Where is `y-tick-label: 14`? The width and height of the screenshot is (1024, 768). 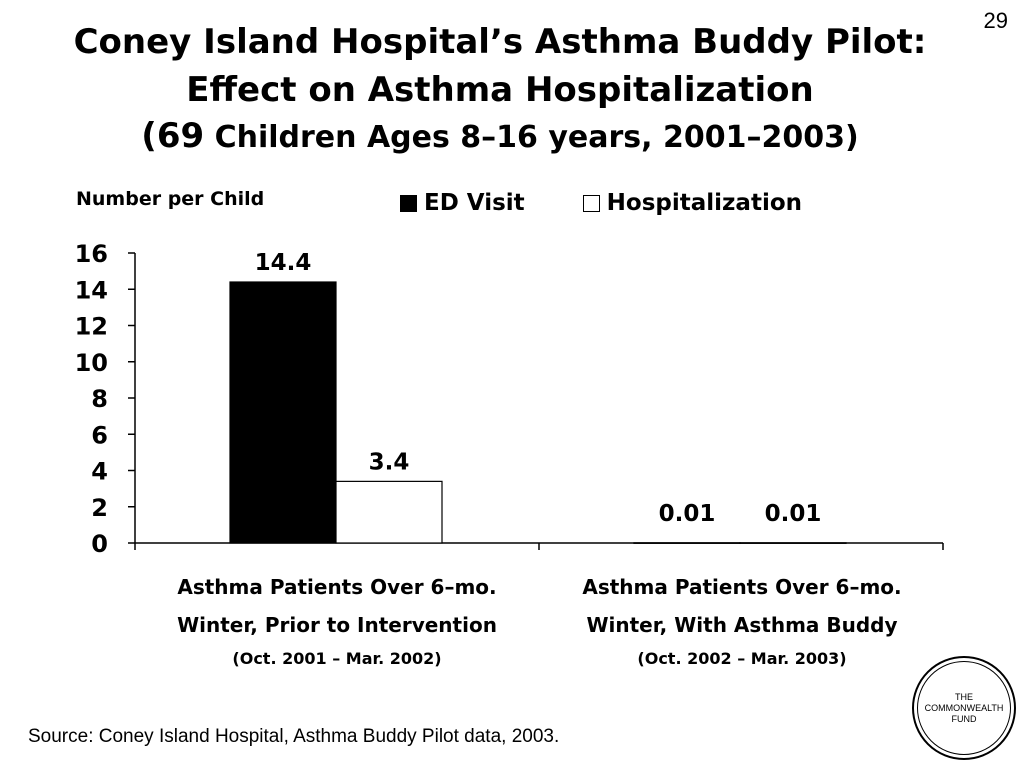
y-tick-label: 14 is located at coordinates (91, 290).